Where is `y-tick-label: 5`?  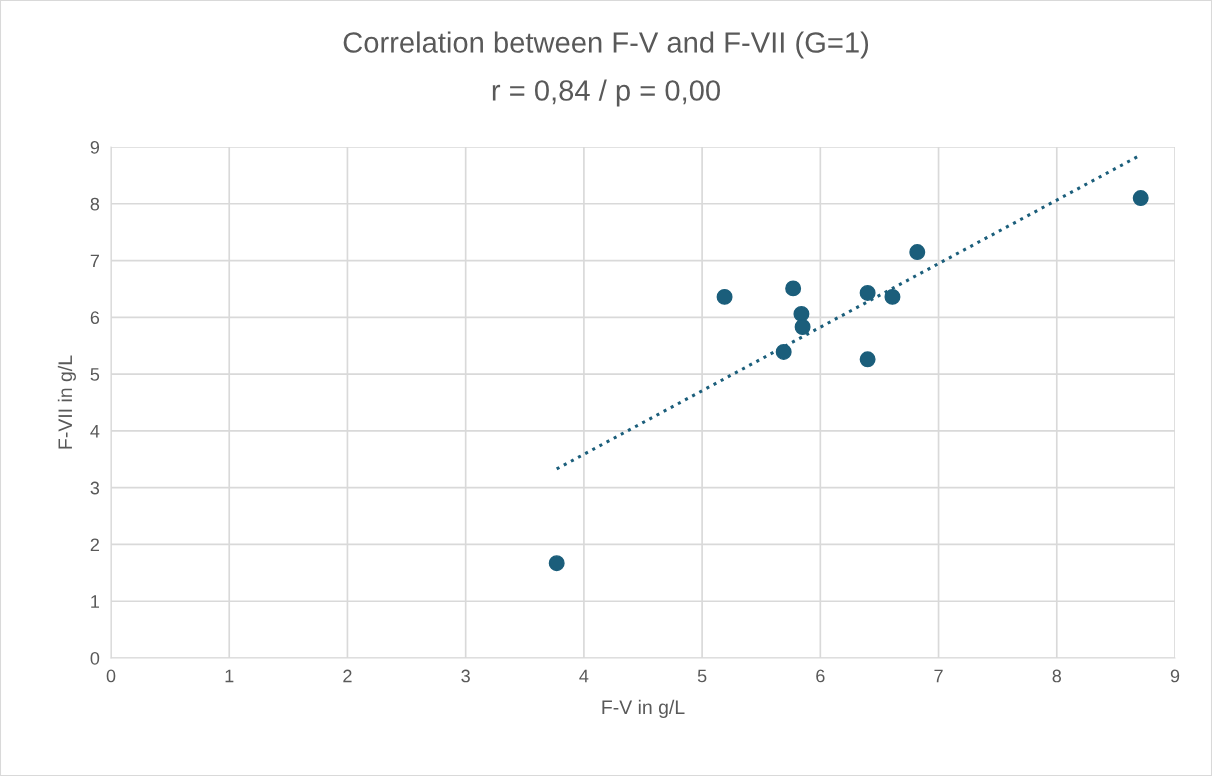
y-tick-label: 5 is located at coordinates (95, 374).